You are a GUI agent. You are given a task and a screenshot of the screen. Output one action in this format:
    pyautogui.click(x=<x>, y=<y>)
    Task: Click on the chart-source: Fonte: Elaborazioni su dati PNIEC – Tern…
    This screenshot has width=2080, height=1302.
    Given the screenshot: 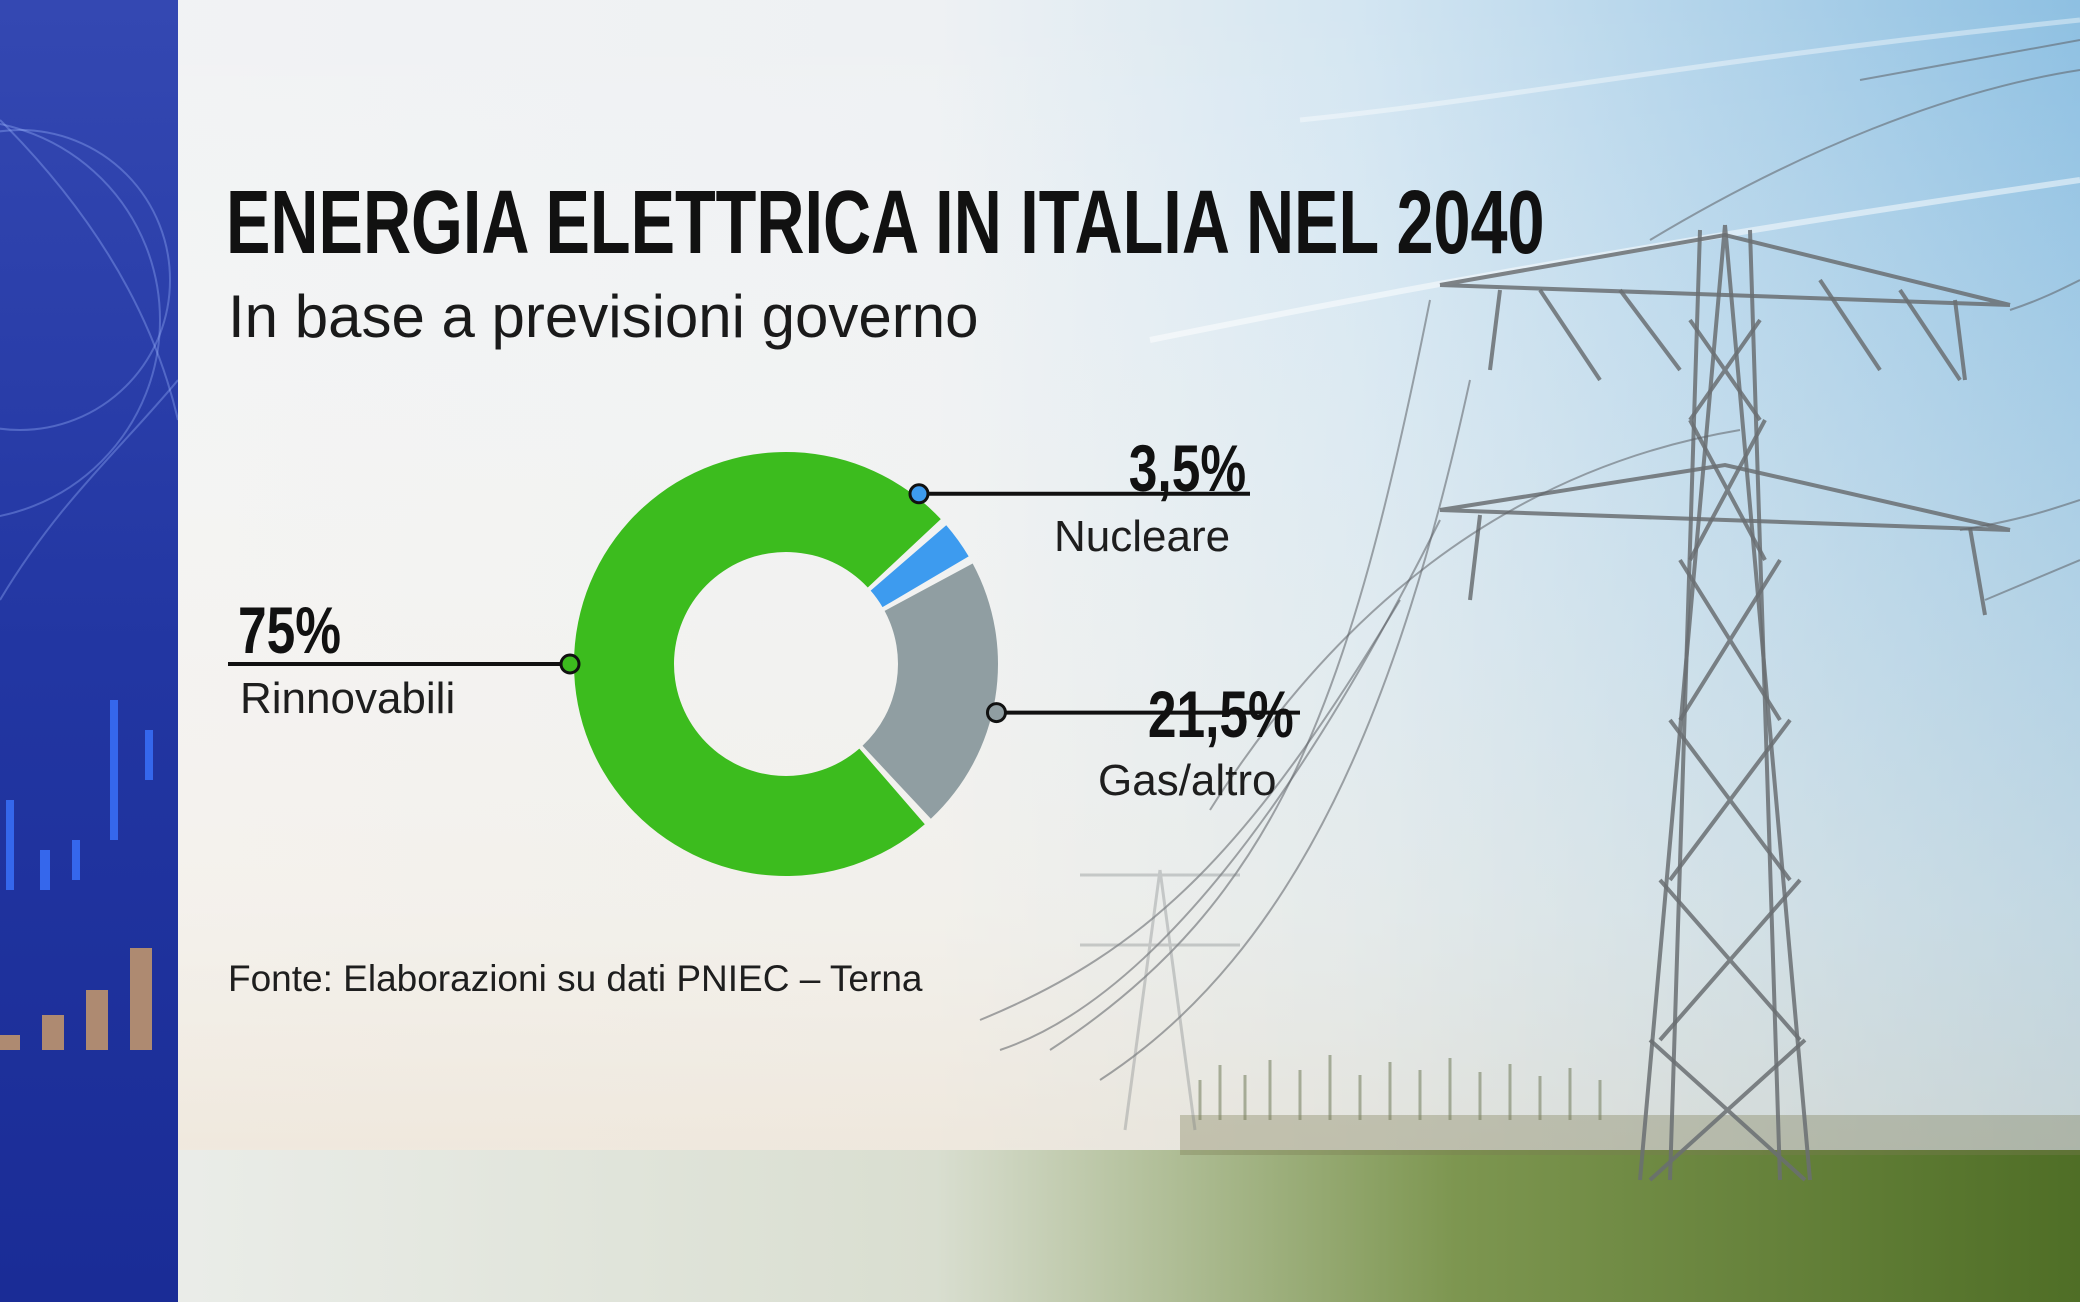 What is the action you would take?
    pyautogui.click(x=575, y=978)
    